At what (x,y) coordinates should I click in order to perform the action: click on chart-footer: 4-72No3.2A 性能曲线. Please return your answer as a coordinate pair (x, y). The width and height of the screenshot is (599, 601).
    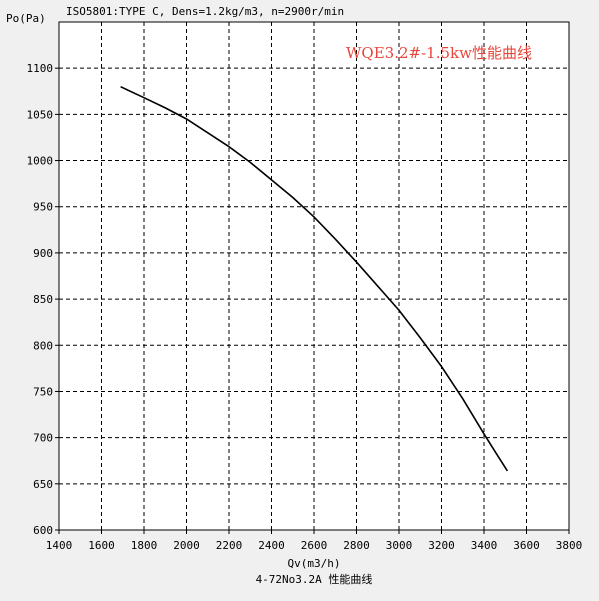
    Looking at the image, I should click on (314, 579).